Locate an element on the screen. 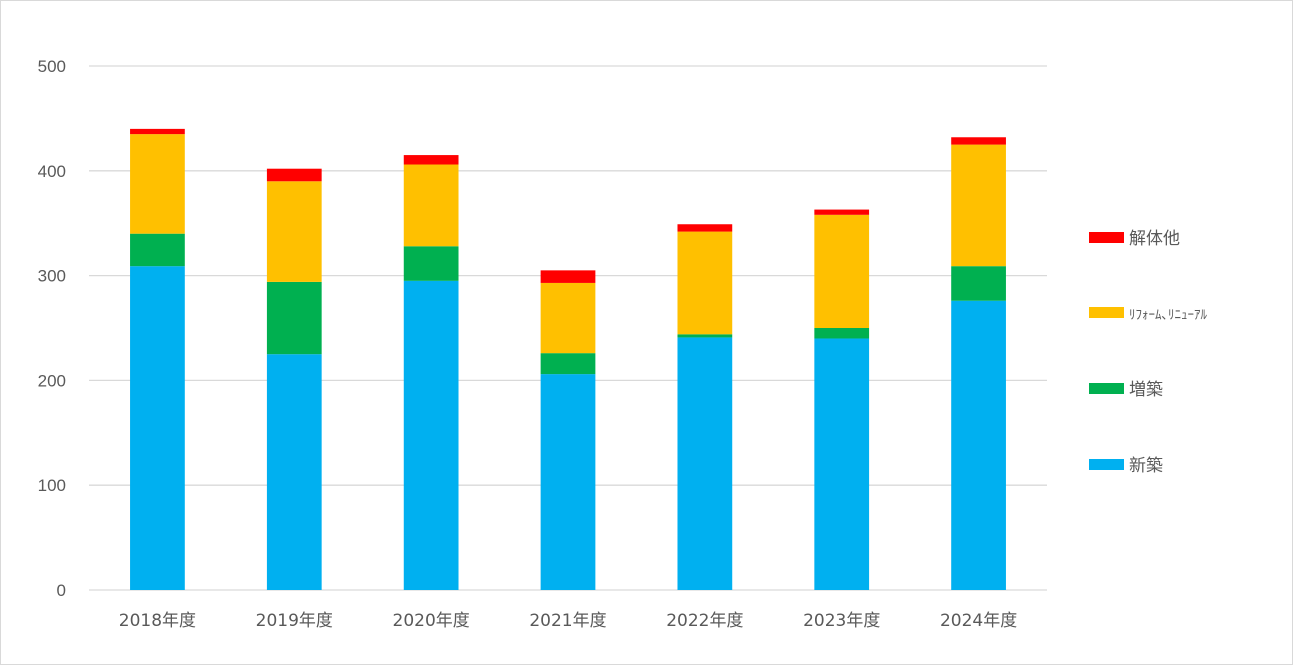  x-tick-label: 2021年度 is located at coordinates (567, 621).